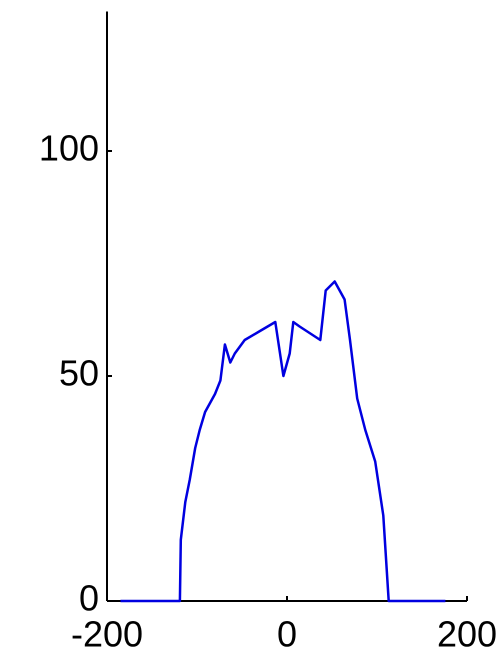  What do you see at coordinates (79, 373) in the screenshot?
I see `y-tick-label: 50` at bounding box center [79, 373].